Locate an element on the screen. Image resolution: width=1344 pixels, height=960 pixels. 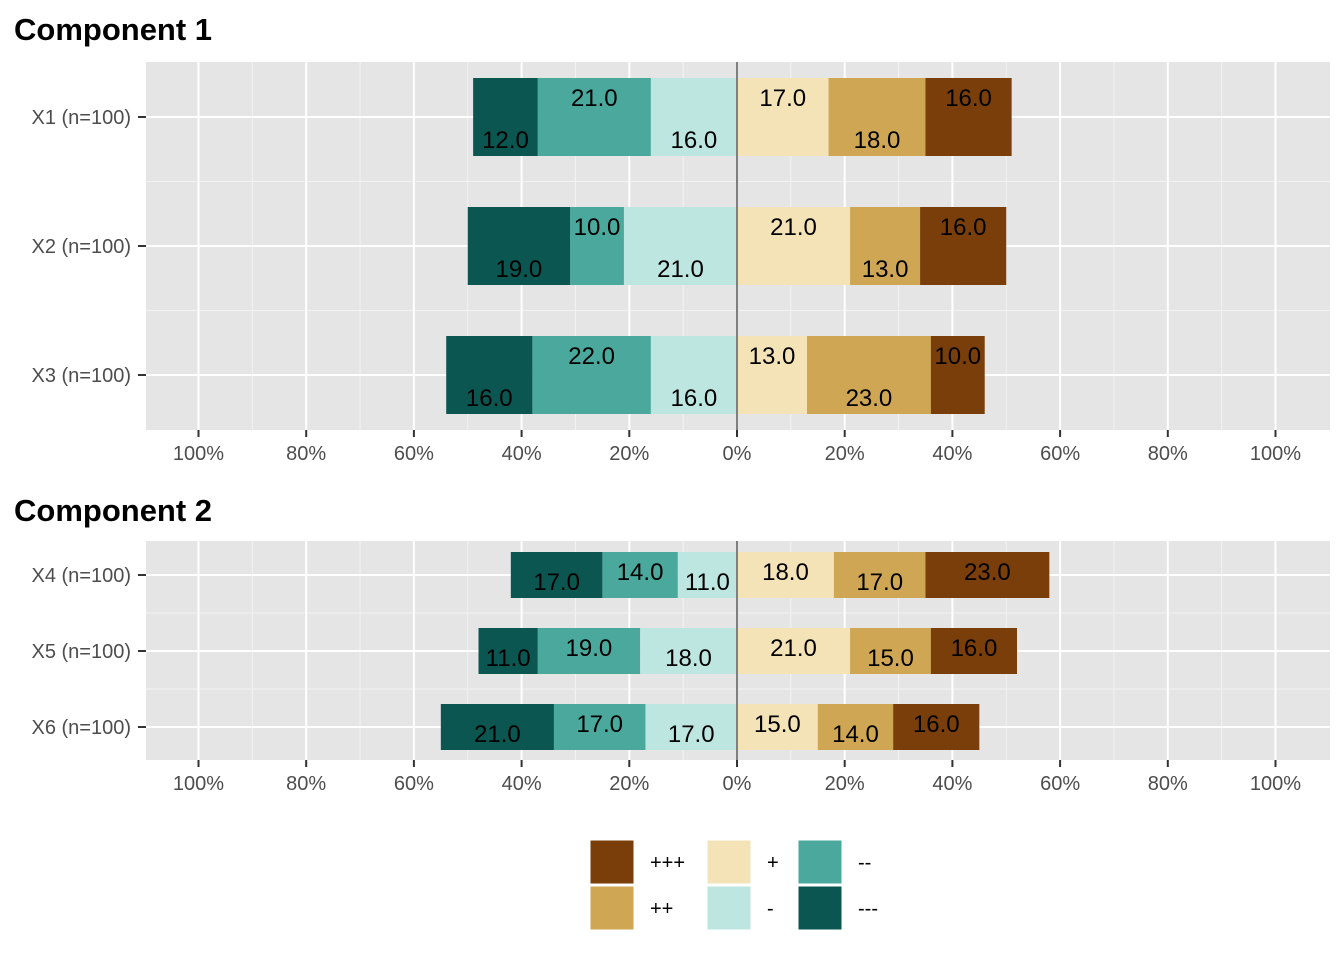
legend-key: - is located at coordinates (740, 908).